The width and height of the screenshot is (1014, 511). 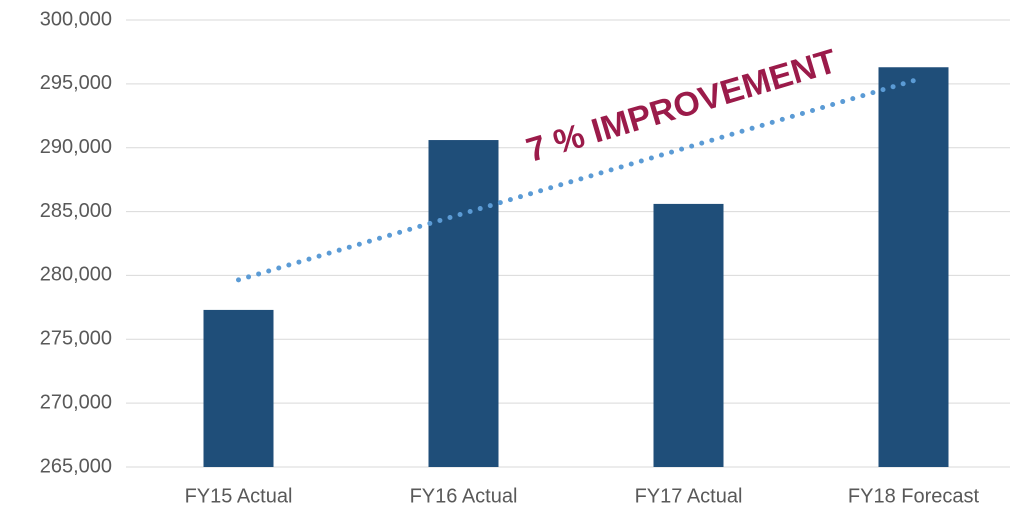 I want to click on y-tick-label: 275,000, so click(x=76, y=339).